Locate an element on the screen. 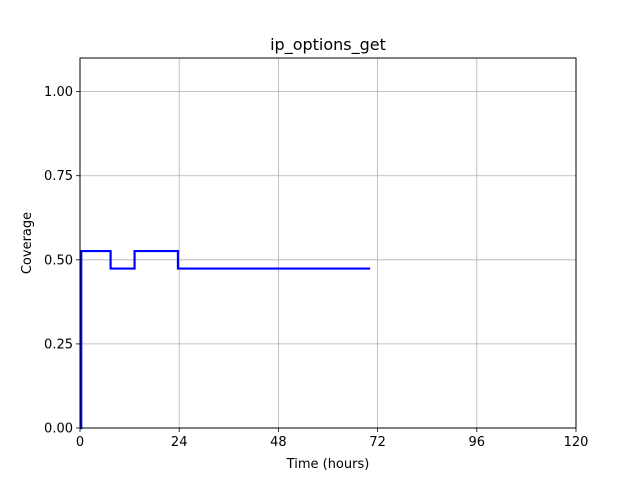  y-tick-label: 0.50 is located at coordinates (58, 260).